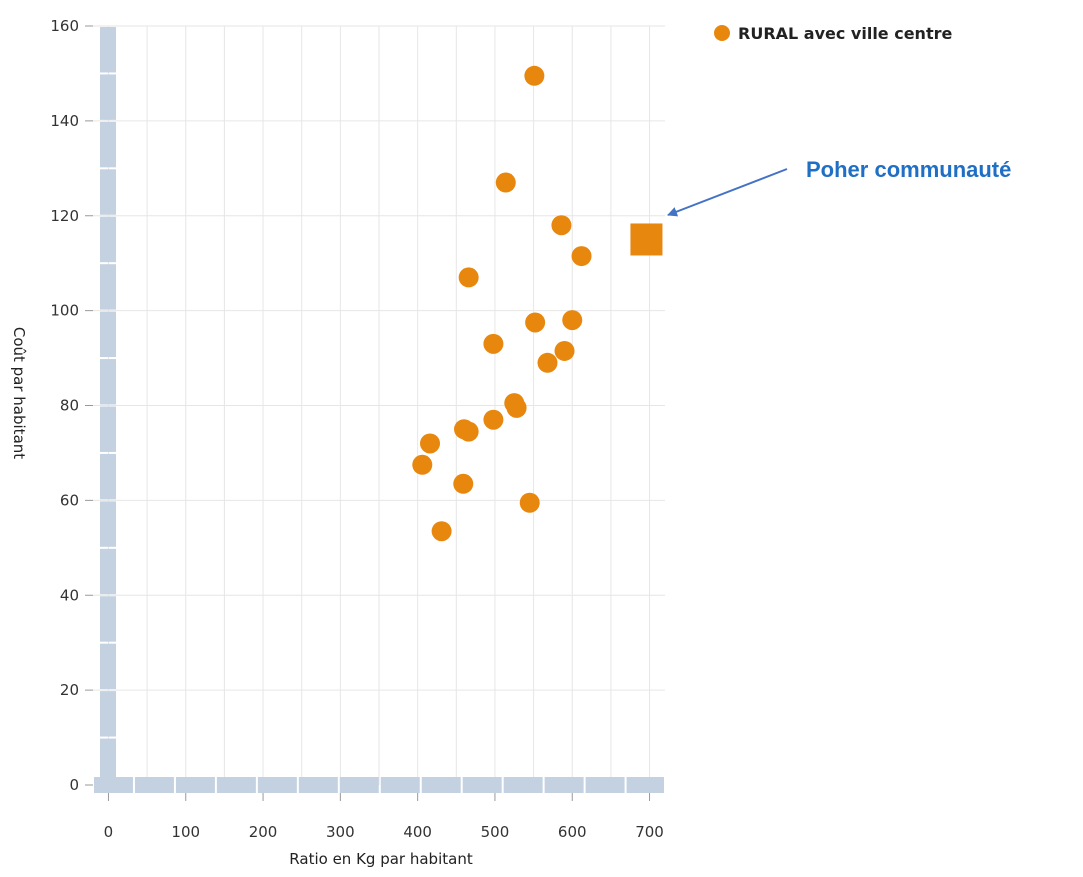  I want to click on y-tick-label: 60, so click(69, 500).